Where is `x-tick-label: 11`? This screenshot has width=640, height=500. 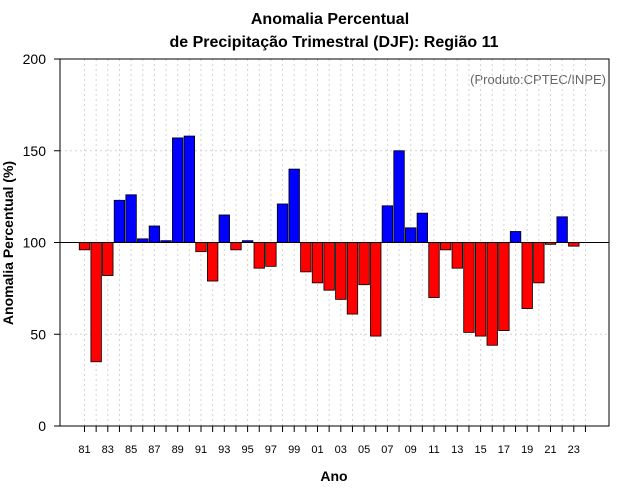
x-tick-label: 11 is located at coordinates (433, 450).